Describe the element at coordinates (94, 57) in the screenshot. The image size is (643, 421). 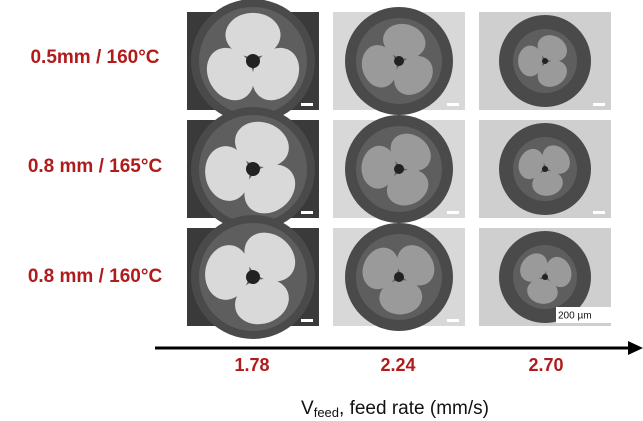
I see `row-label: 0.5mm / 160°C` at that location.